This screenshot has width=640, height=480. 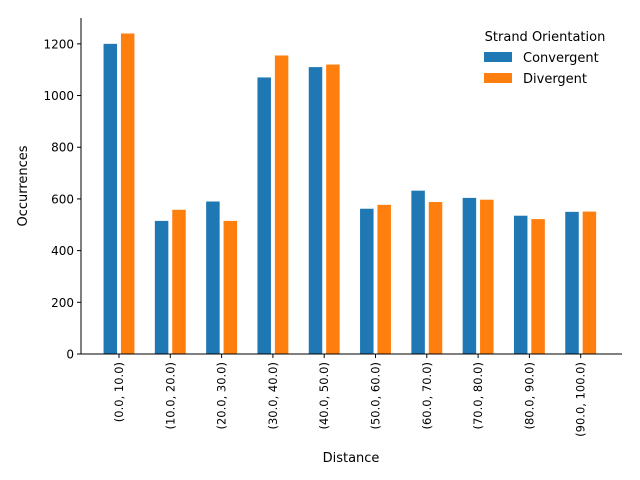 I want to click on legend-label-divergent: Divergent, so click(x=555, y=79).